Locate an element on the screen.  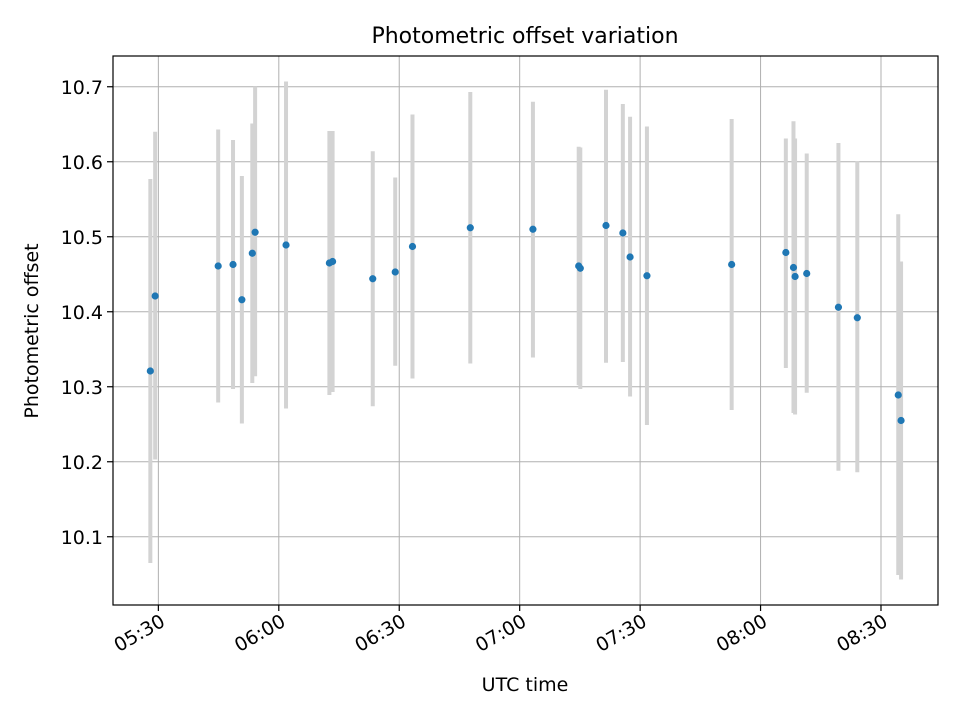
y-tick-label: 10.3 is located at coordinates (82, 388).